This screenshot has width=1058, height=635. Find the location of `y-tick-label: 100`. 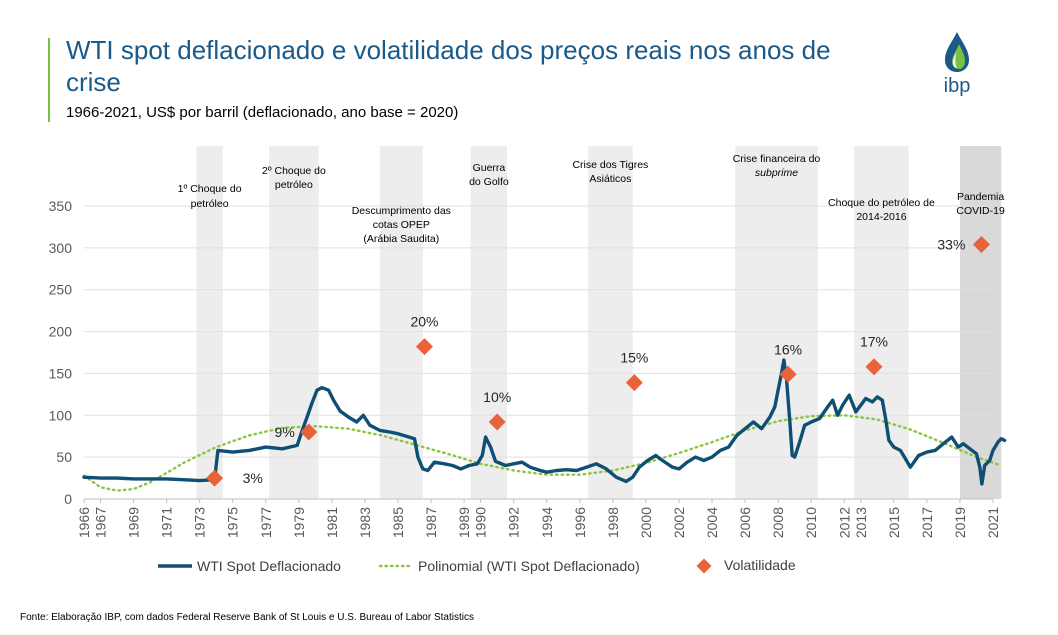

y-tick-label: 100 is located at coordinates (61, 415).